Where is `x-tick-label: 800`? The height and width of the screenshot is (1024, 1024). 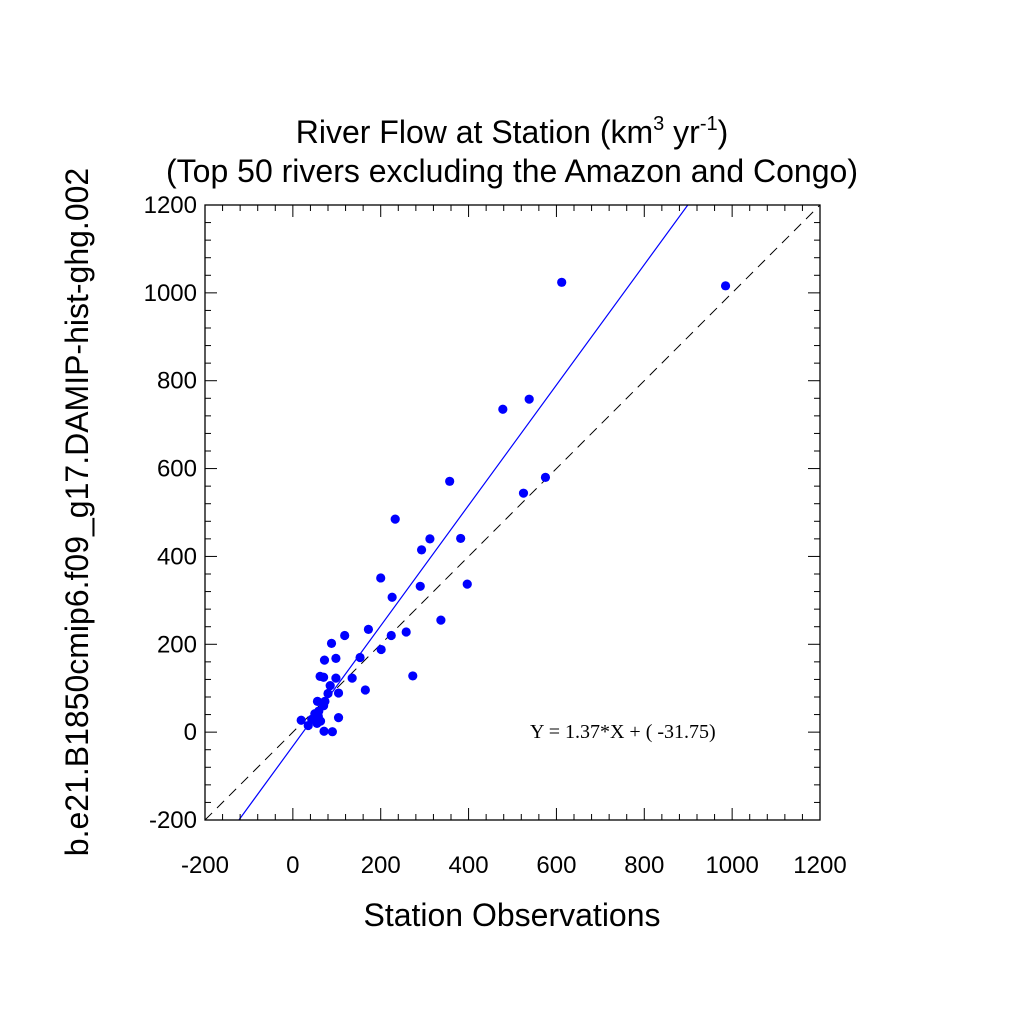
x-tick-label: 800 is located at coordinates (644, 865).